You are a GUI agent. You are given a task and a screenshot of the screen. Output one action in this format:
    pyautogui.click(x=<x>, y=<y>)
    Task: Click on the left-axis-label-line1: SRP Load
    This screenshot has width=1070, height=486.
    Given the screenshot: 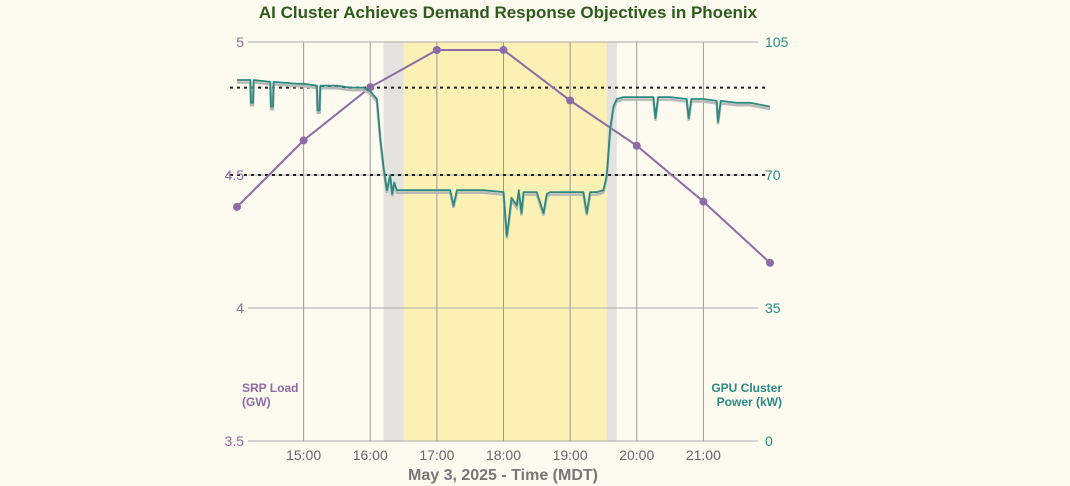 What is the action you would take?
    pyautogui.click(x=270, y=388)
    